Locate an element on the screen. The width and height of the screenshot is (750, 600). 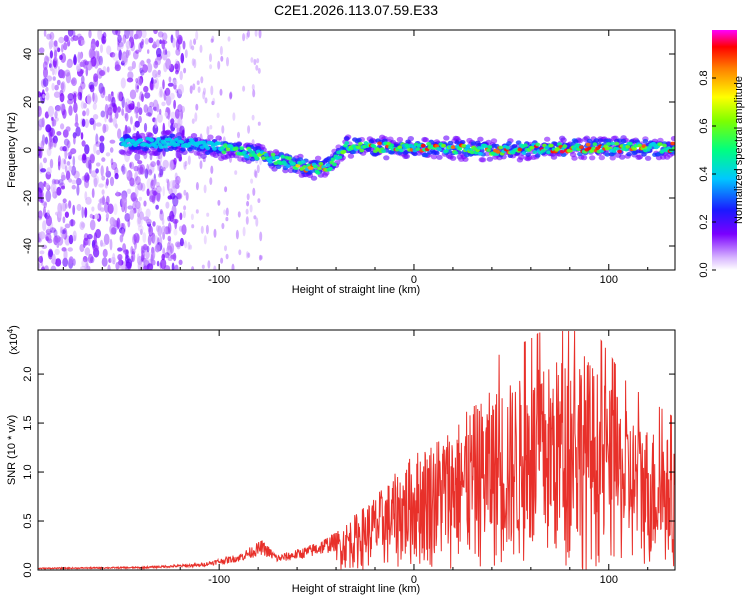
snr-y-tick-label: 0.0 is located at coordinates (28, 569).